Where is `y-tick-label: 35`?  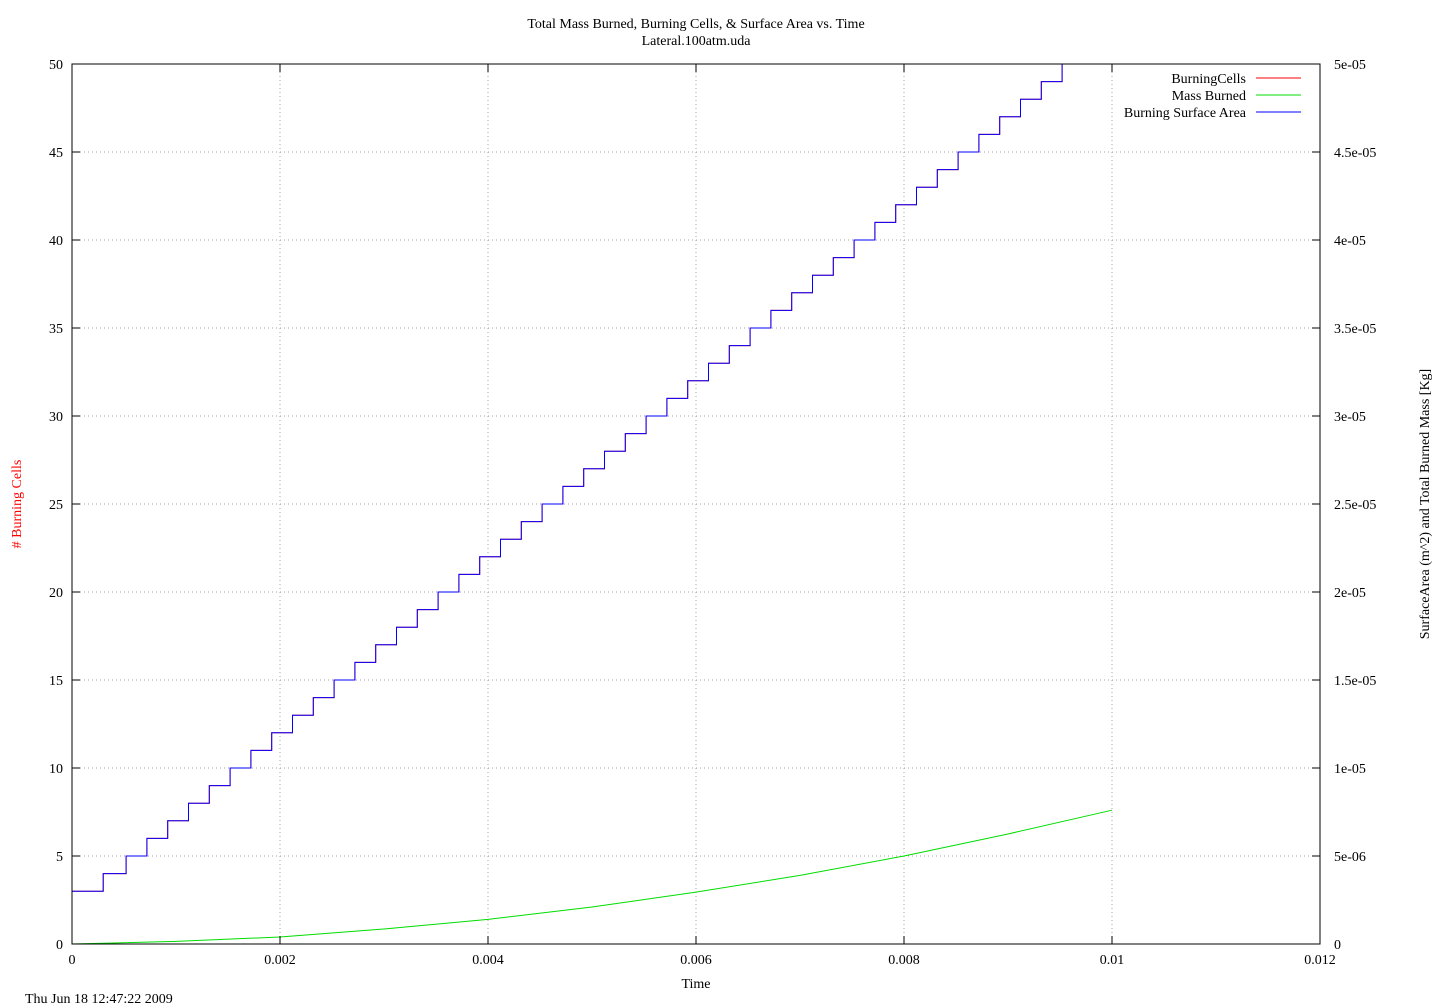
y-tick-label: 35 is located at coordinates (56, 329).